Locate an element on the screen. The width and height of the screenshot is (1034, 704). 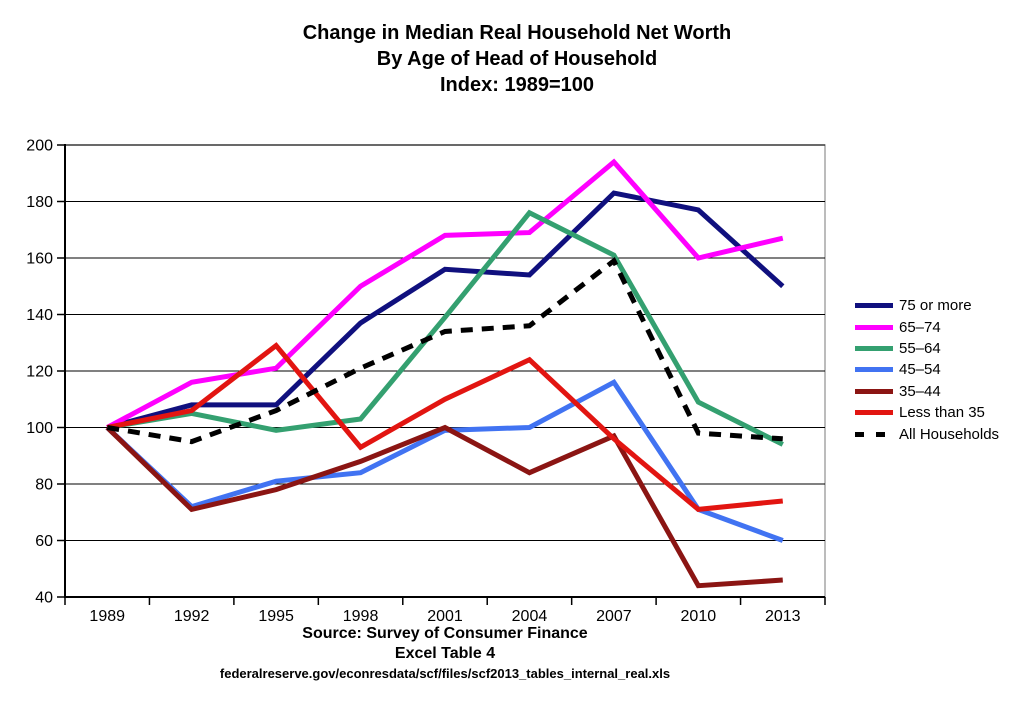
y-tick-label: 120 is located at coordinates (39, 372).